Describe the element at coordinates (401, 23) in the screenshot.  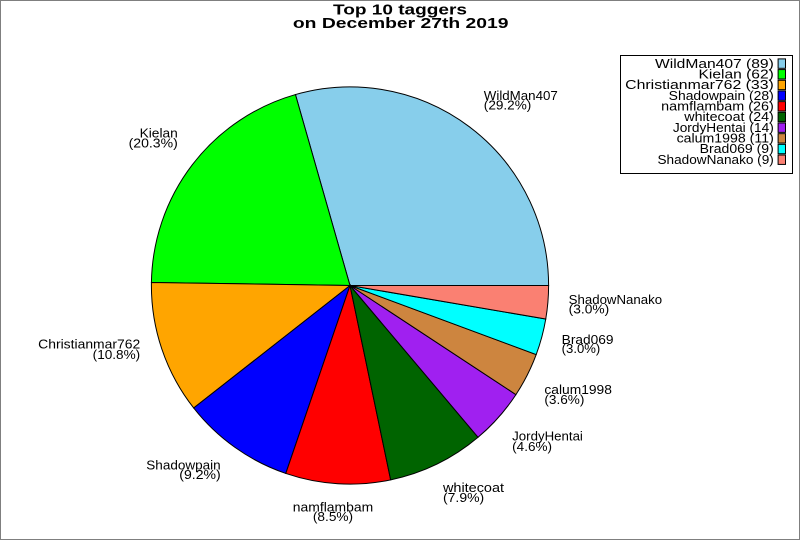
I see `svg-text: on December 27th 2019` at that location.